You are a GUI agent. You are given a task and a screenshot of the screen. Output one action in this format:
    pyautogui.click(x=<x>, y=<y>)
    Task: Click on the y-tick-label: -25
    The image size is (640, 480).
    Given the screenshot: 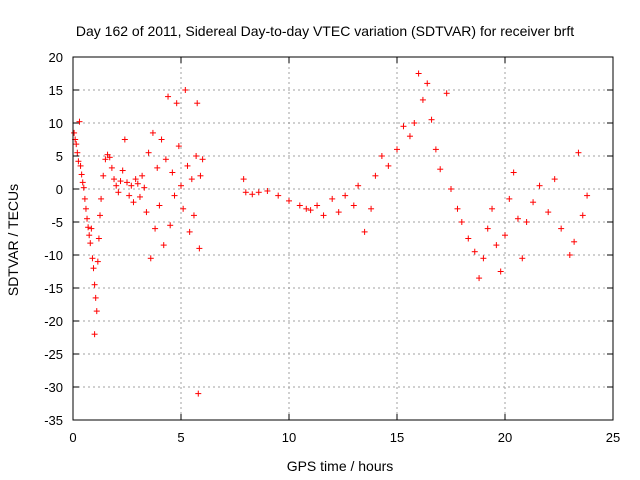 What is the action you would take?
    pyautogui.click(x=53, y=354)
    